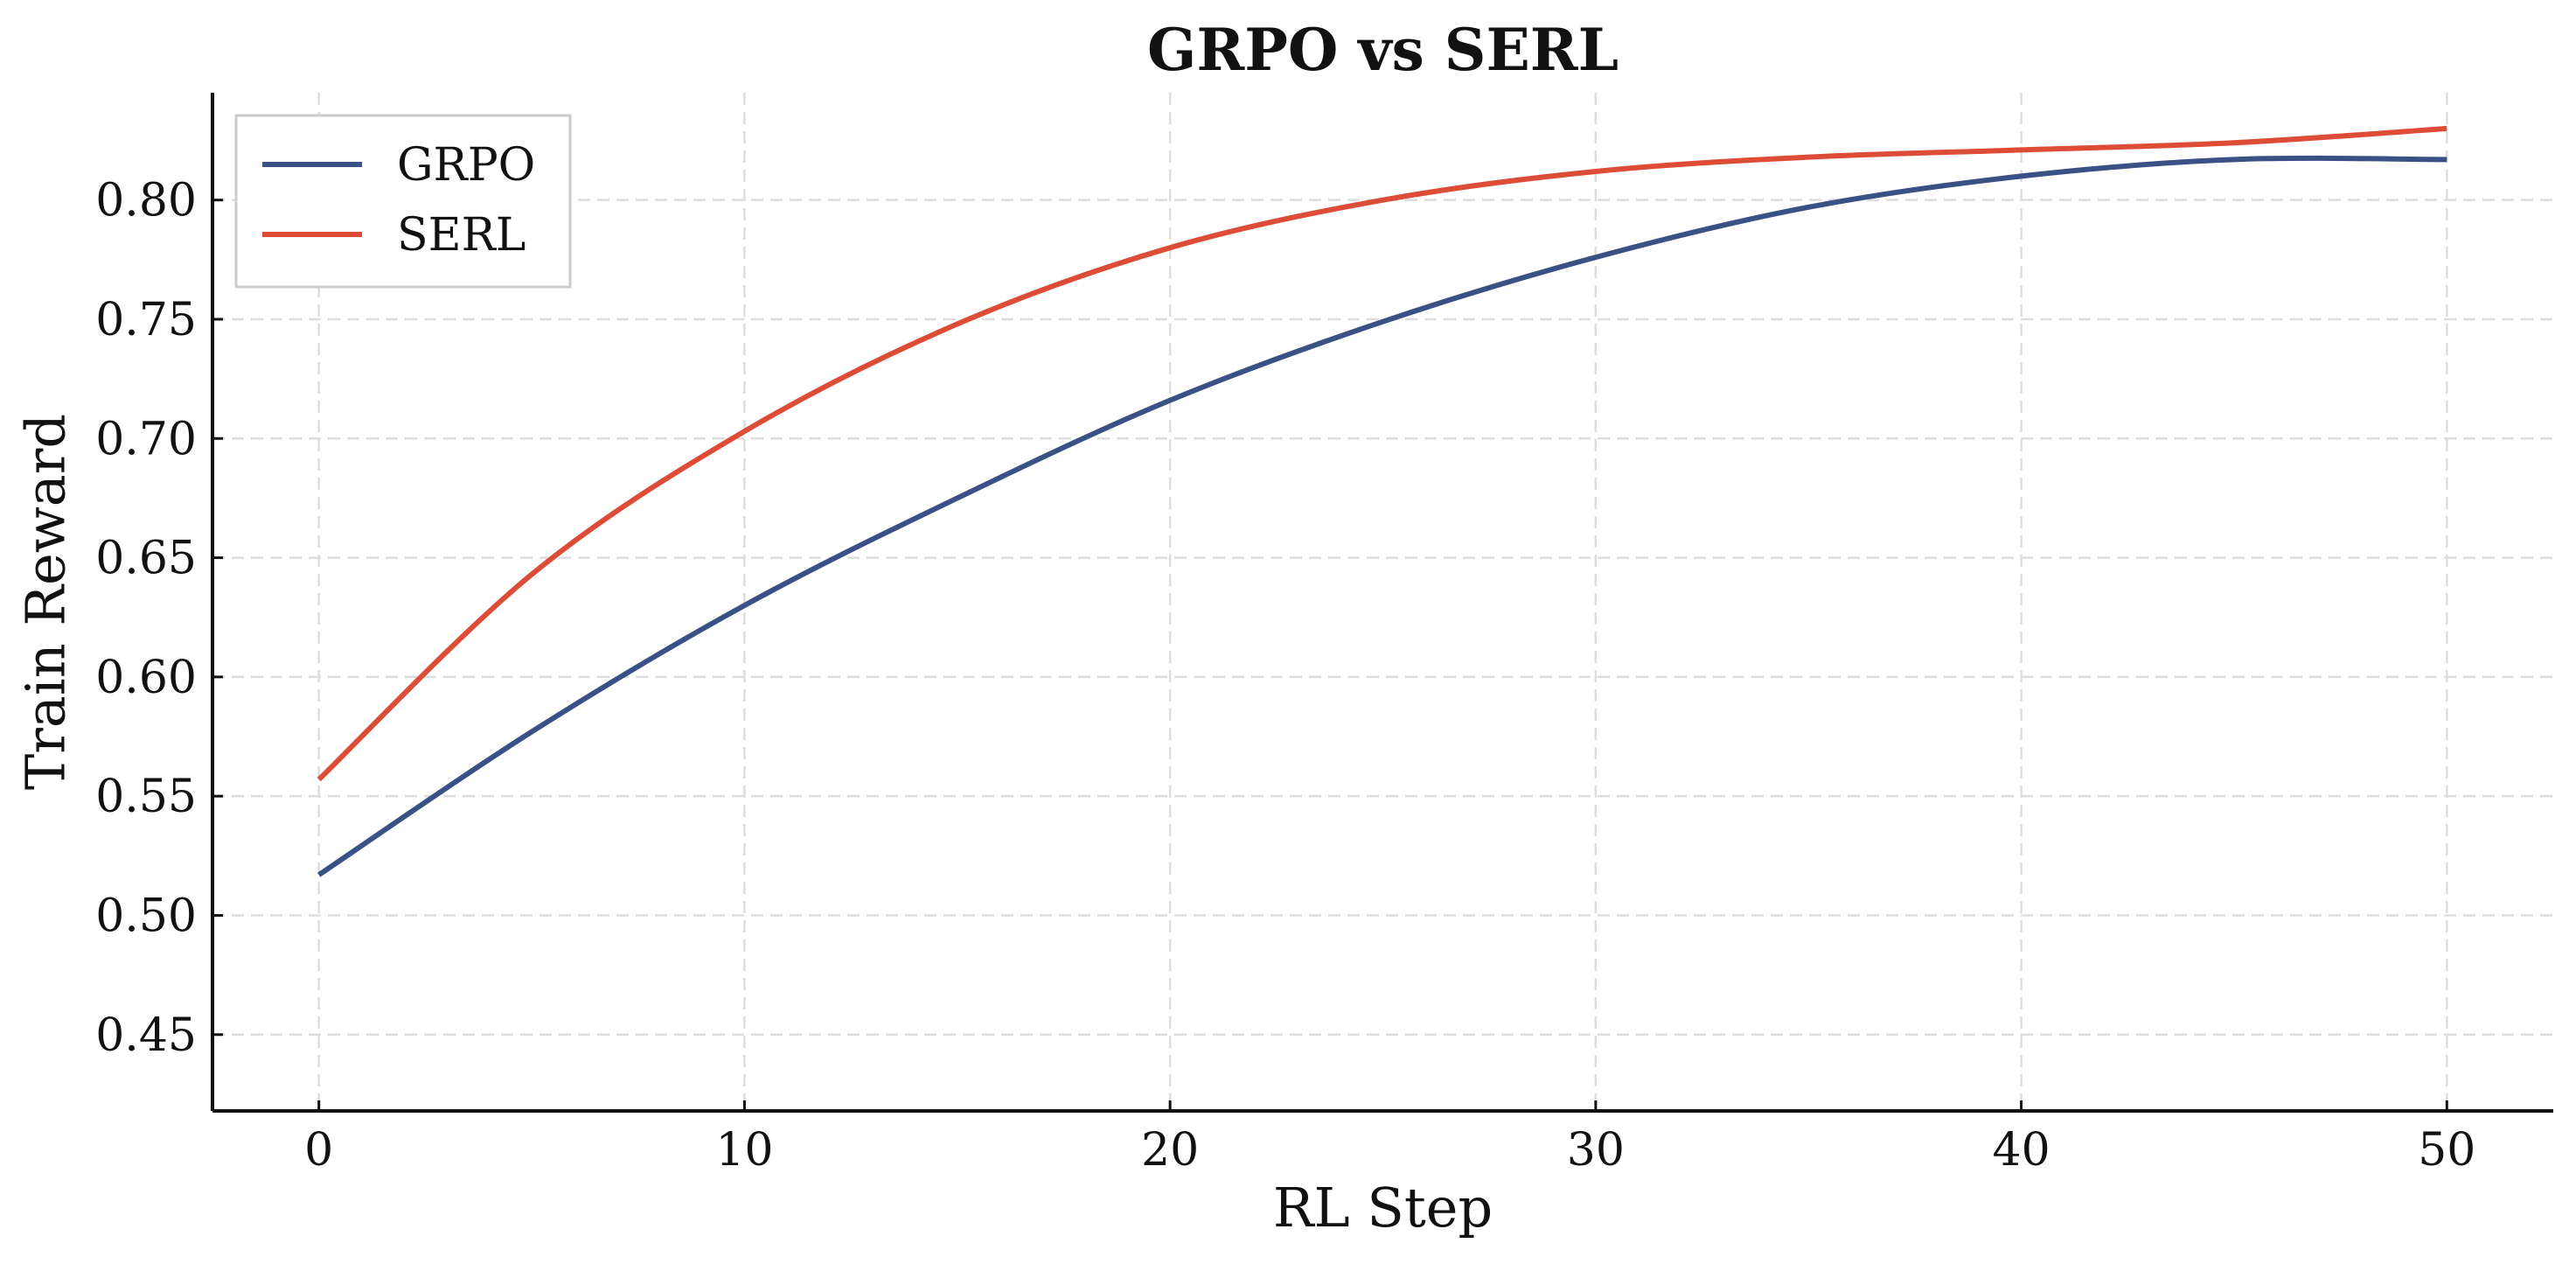  Describe the element at coordinates (159, 618) in the screenshot. I see `y-ticks: 0.45 0.50 0.55 0.60 0.65 0.70 0.75 0.80` at that location.